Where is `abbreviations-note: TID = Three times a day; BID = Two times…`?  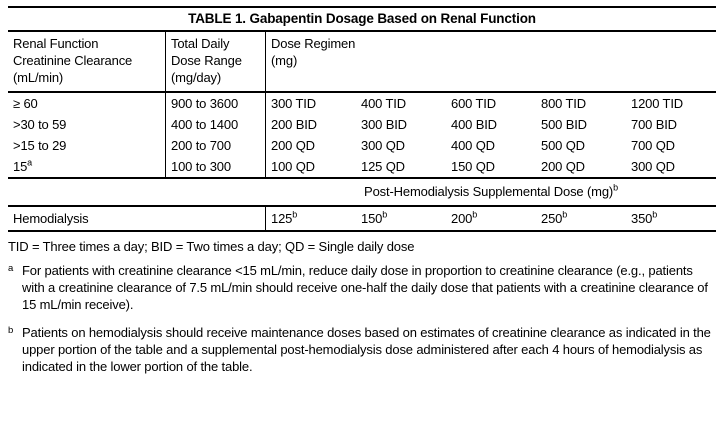 abbreviations-note: TID = Three times a day; BID = Two times… is located at coordinates (211, 246).